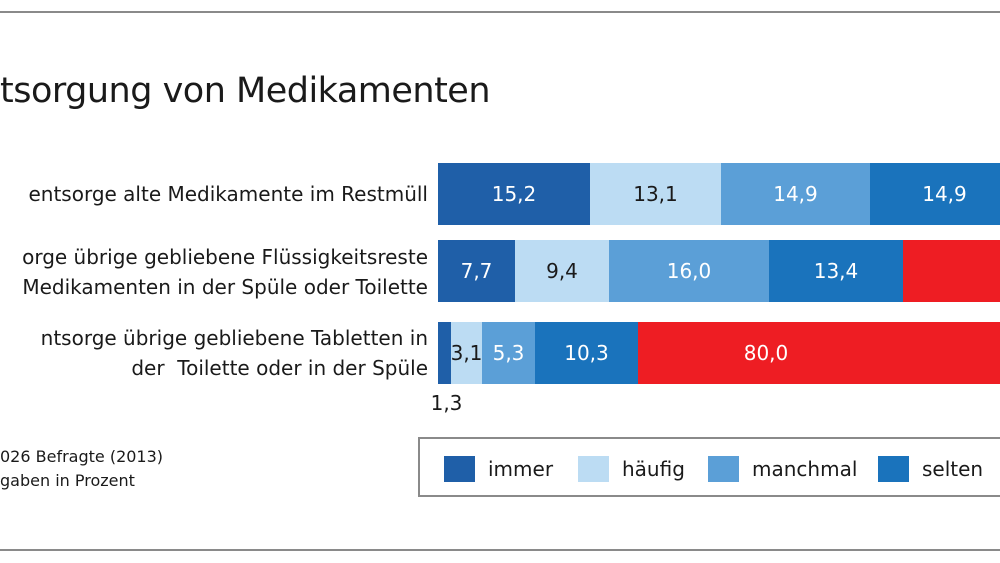 The image size is (1000, 563). I want to click on bar-segment-r3-s2, so click(466, 353).